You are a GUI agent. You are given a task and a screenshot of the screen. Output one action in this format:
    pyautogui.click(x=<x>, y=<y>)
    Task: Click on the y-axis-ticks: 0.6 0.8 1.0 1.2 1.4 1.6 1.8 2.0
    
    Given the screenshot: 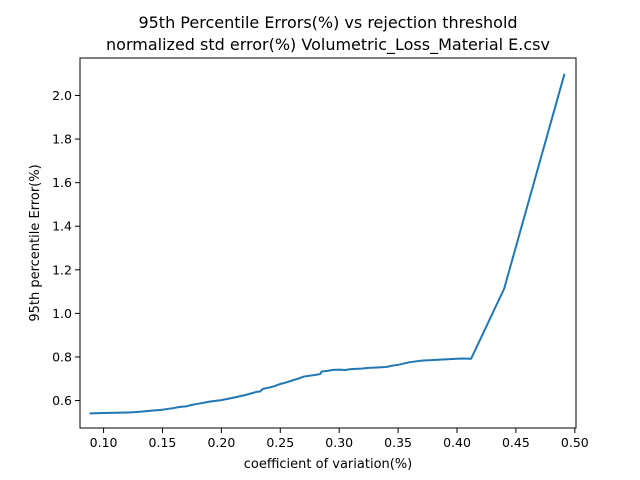 What is the action you would take?
    pyautogui.click(x=66, y=248)
    